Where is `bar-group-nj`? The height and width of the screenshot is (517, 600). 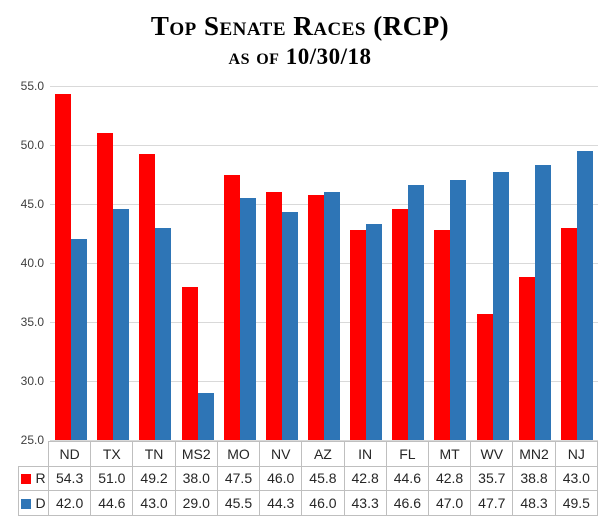
bar-group-nj is located at coordinates (577, 263).